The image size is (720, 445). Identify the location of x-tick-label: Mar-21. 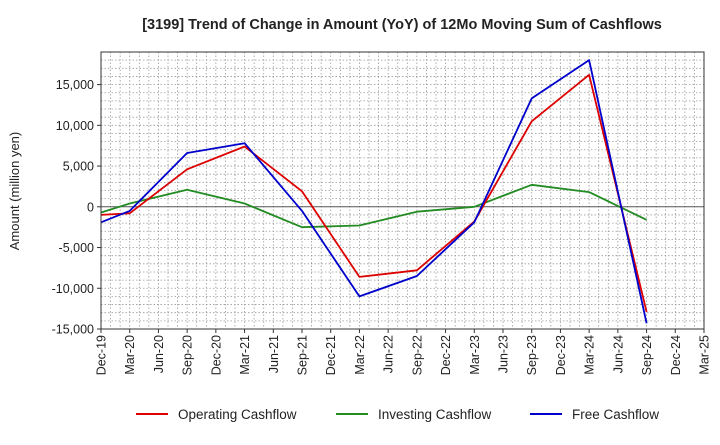
(245, 355).